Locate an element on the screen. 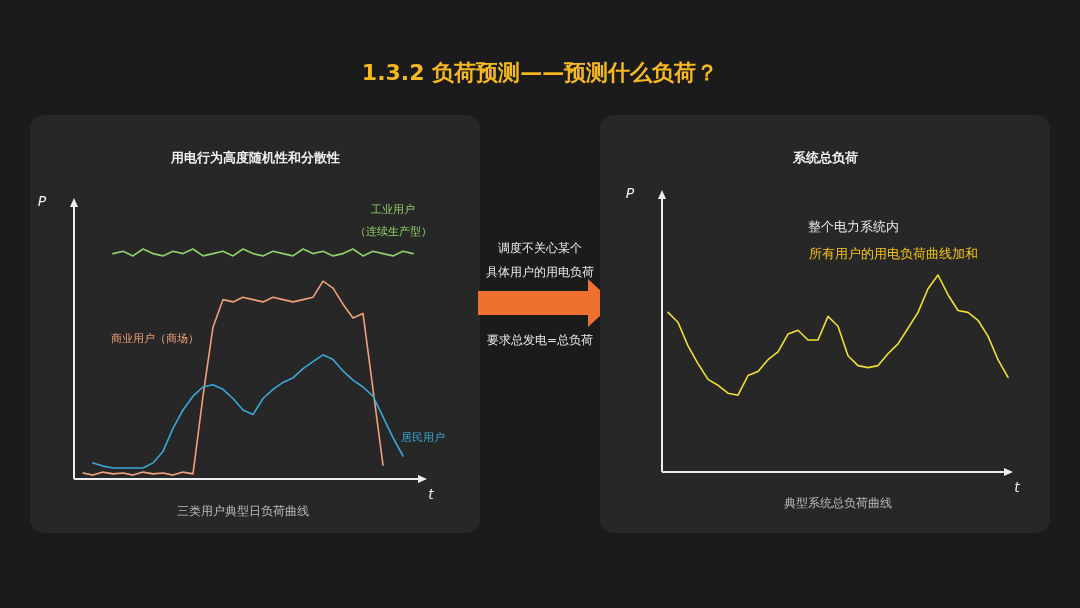 Image resolution: width=1080 pixels, height=608 pixels. text: 调度不关心某个 is located at coordinates (540, 248).